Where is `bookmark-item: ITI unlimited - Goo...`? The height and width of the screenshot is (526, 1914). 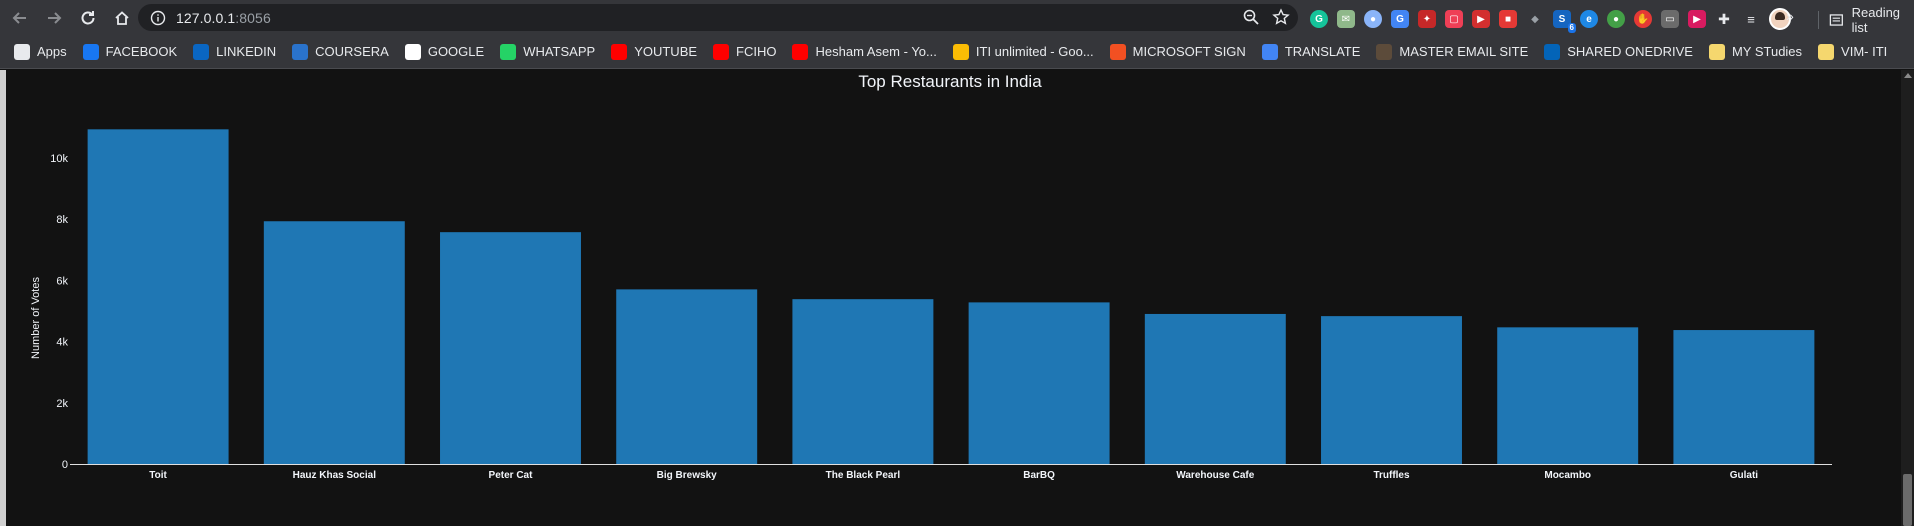
bookmark-item: ITI unlimited - Goo... is located at coordinates (1023, 52).